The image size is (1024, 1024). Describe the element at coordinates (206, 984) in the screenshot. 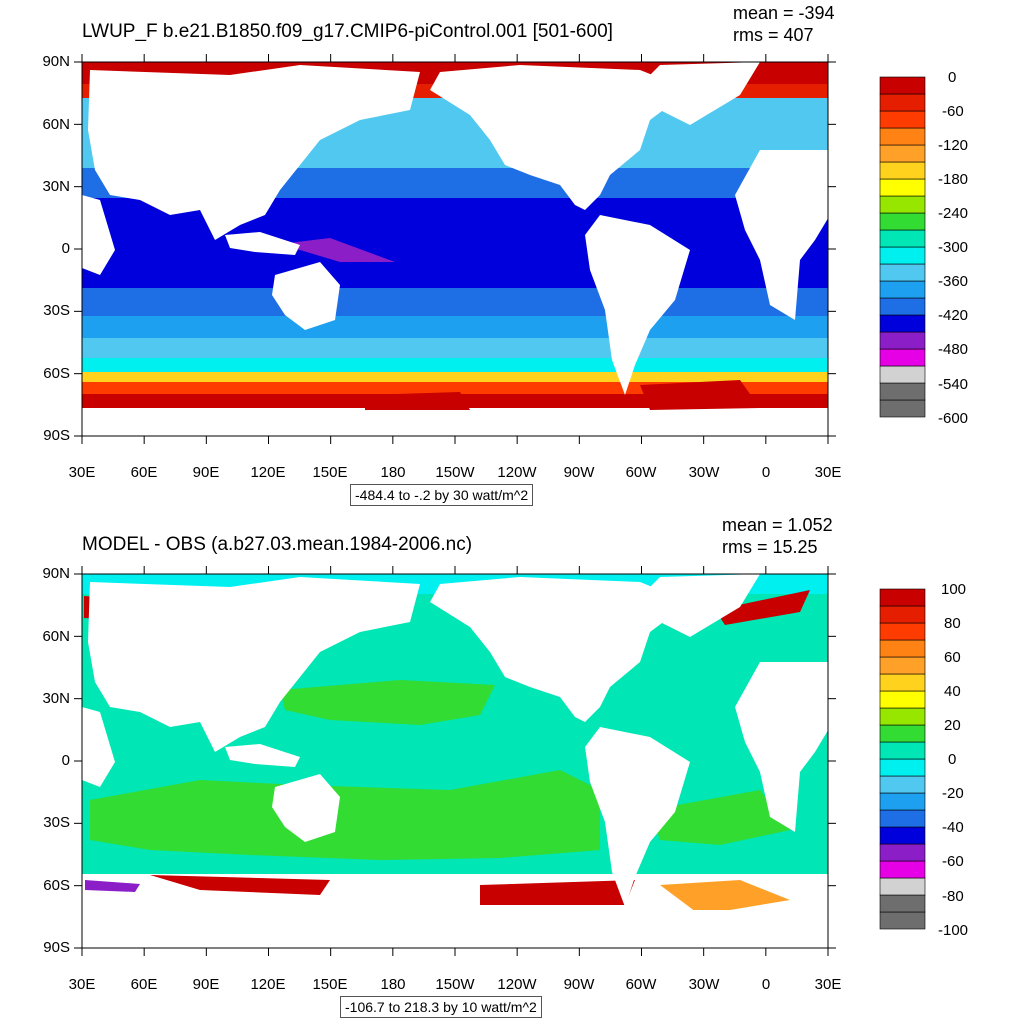

I see `p2-lon-label: 90E` at that location.